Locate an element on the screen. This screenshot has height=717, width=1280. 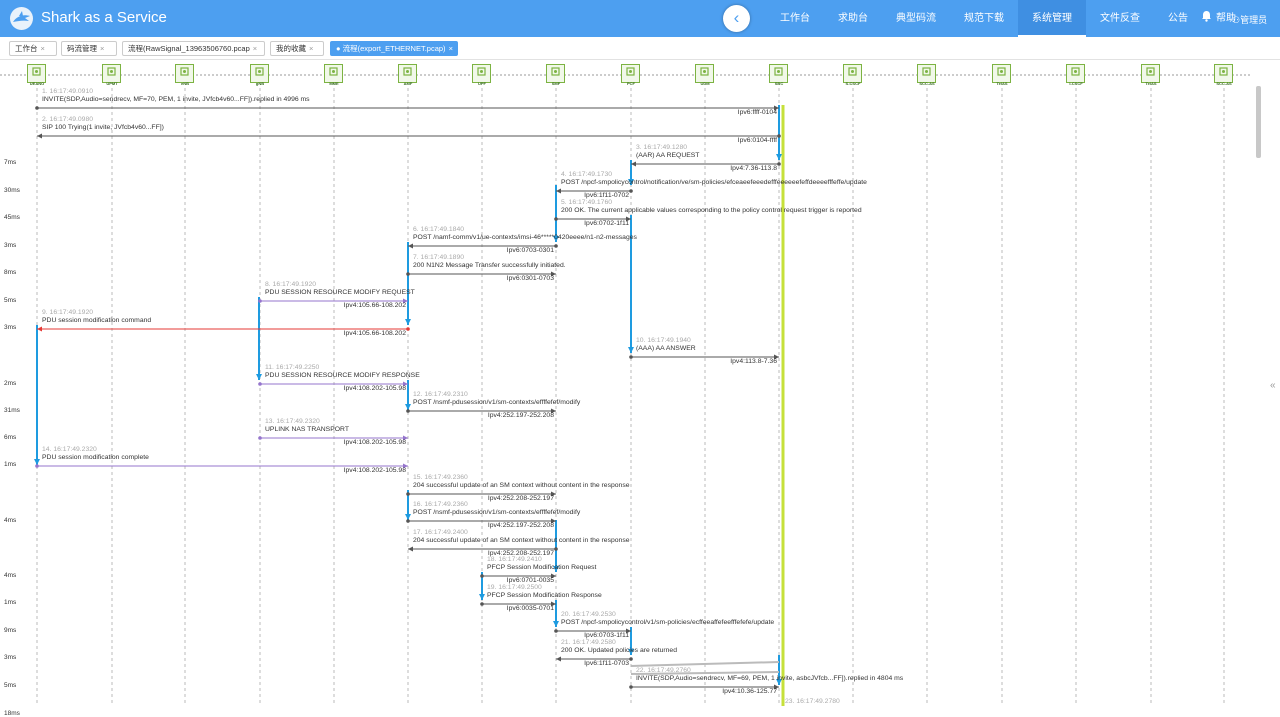
scrollbar is located at coordinates (1258, 122).